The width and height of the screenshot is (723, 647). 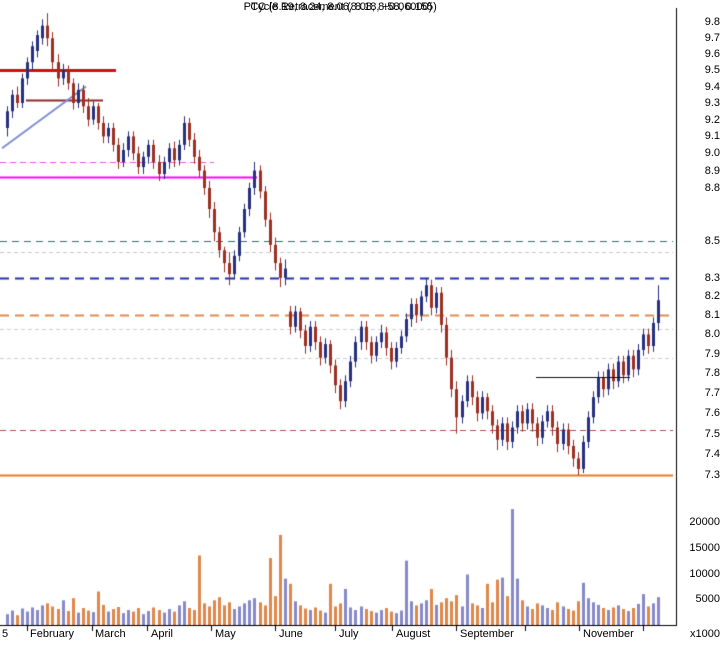 I want to click on price-axis-label: 9.6, so click(x=712, y=54).